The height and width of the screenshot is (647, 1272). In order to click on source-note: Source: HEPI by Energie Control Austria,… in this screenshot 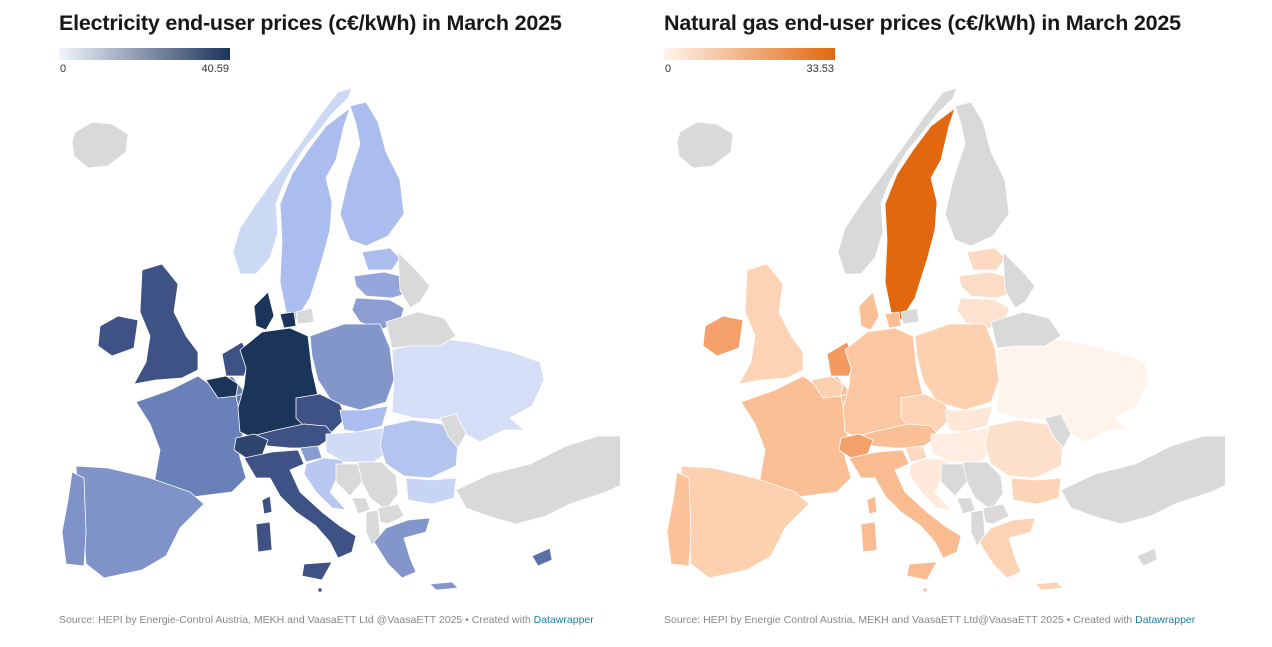, I will do `click(929, 620)`.